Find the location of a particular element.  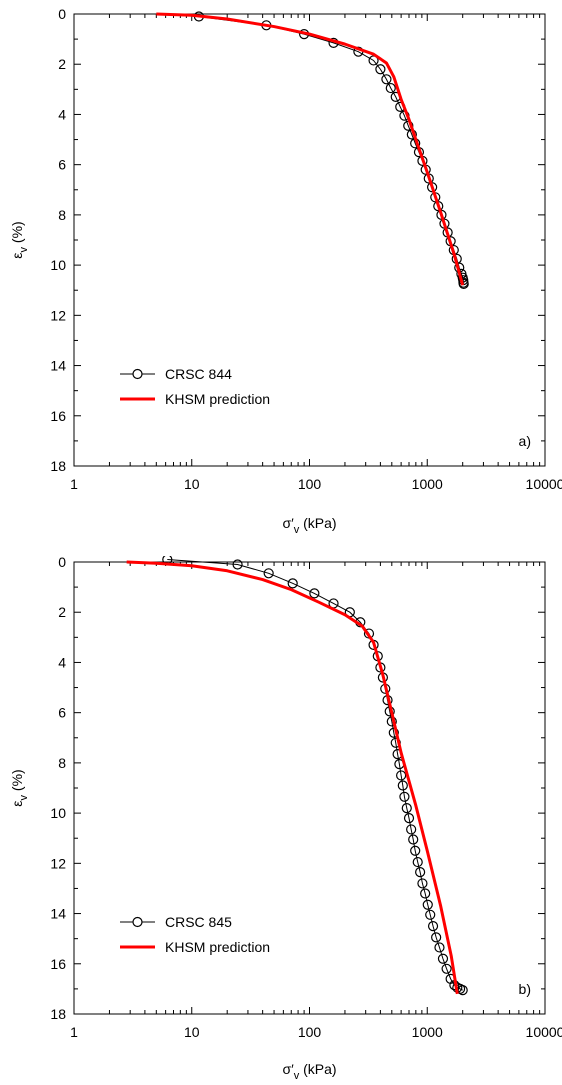

panel-label: b) is located at coordinates (525, 989).